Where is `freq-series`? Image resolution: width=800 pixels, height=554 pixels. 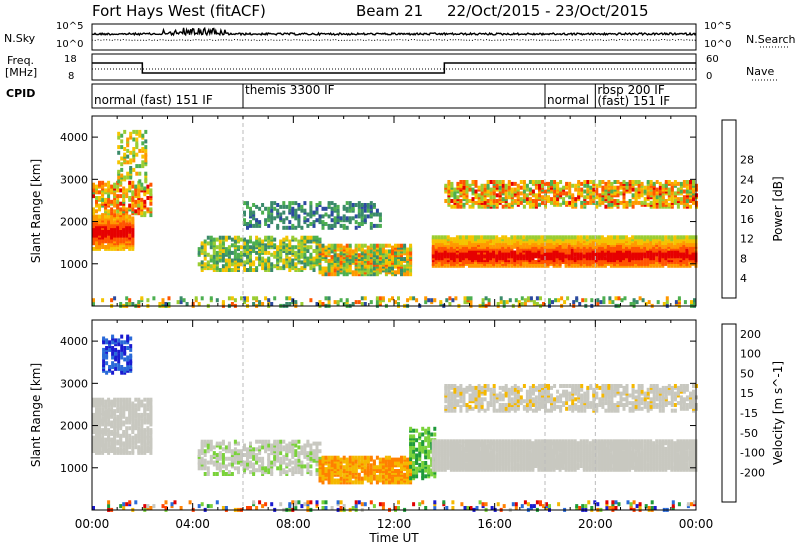 freq-series is located at coordinates (394, 68).